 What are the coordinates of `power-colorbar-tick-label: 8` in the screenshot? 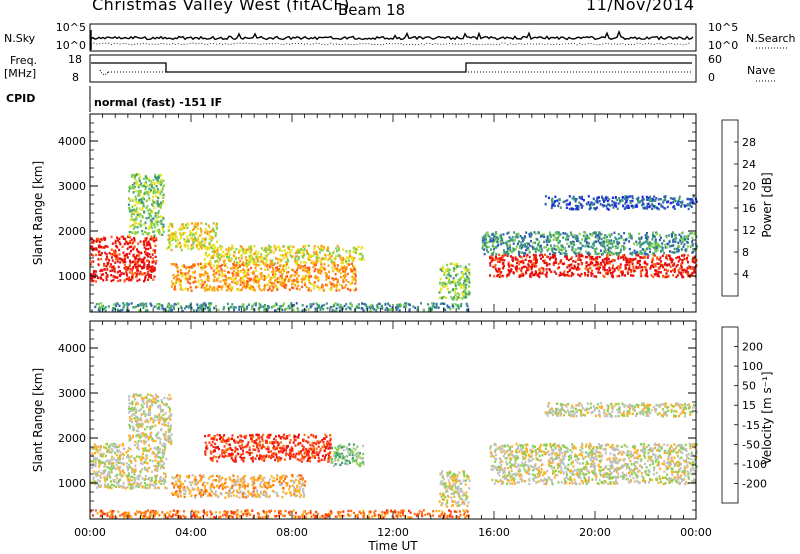 It's located at (745, 252).